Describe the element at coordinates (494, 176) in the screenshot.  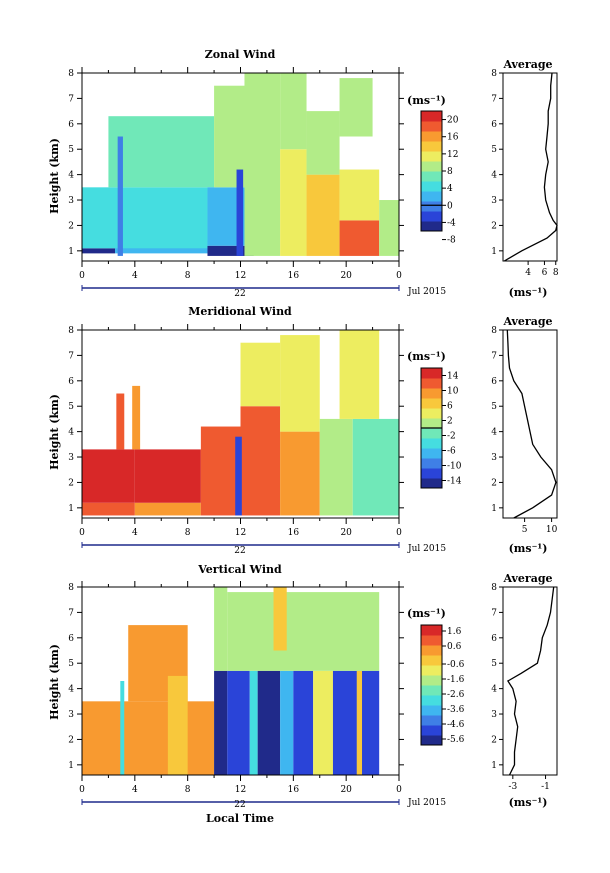
I see `zonal-average-ytick-label: 4` at that location.